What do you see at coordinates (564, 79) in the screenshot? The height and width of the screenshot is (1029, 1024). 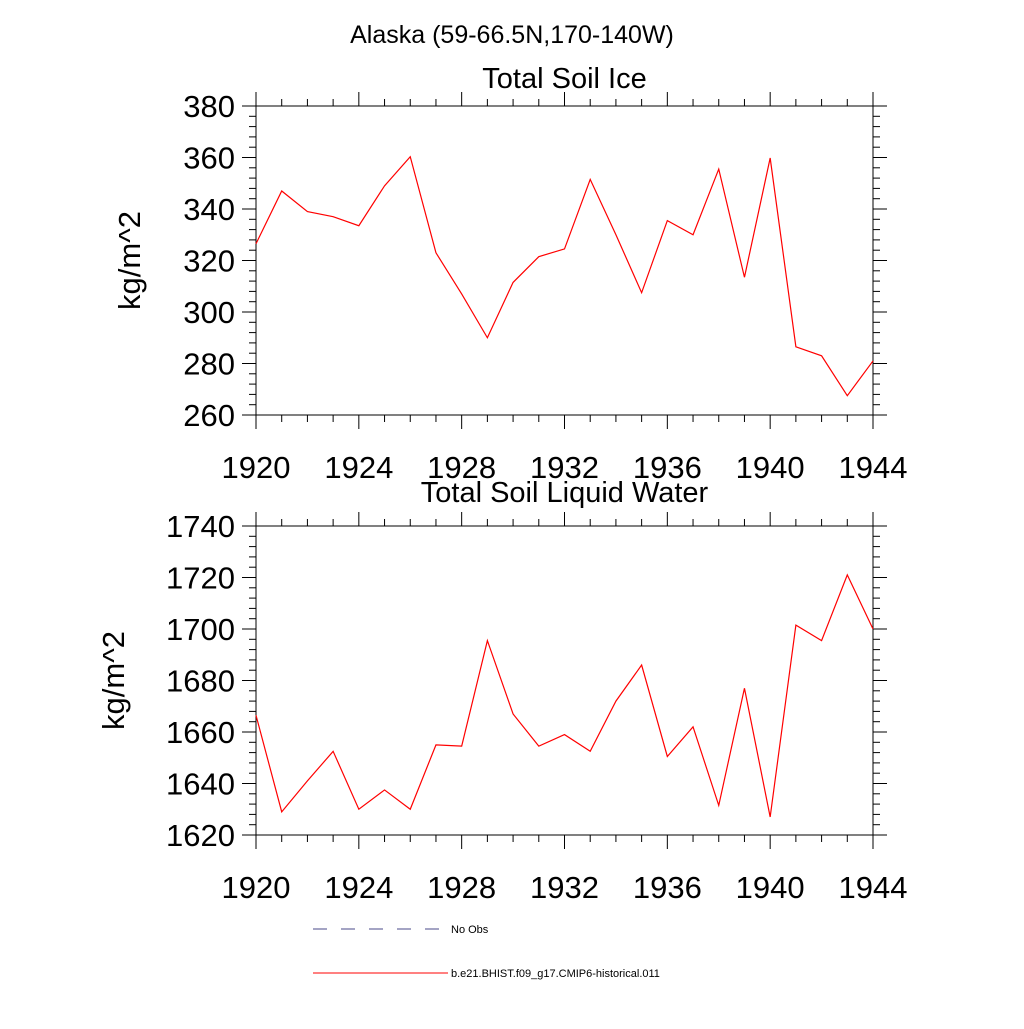 I see `panel-title: Total Soil Ice` at bounding box center [564, 79].